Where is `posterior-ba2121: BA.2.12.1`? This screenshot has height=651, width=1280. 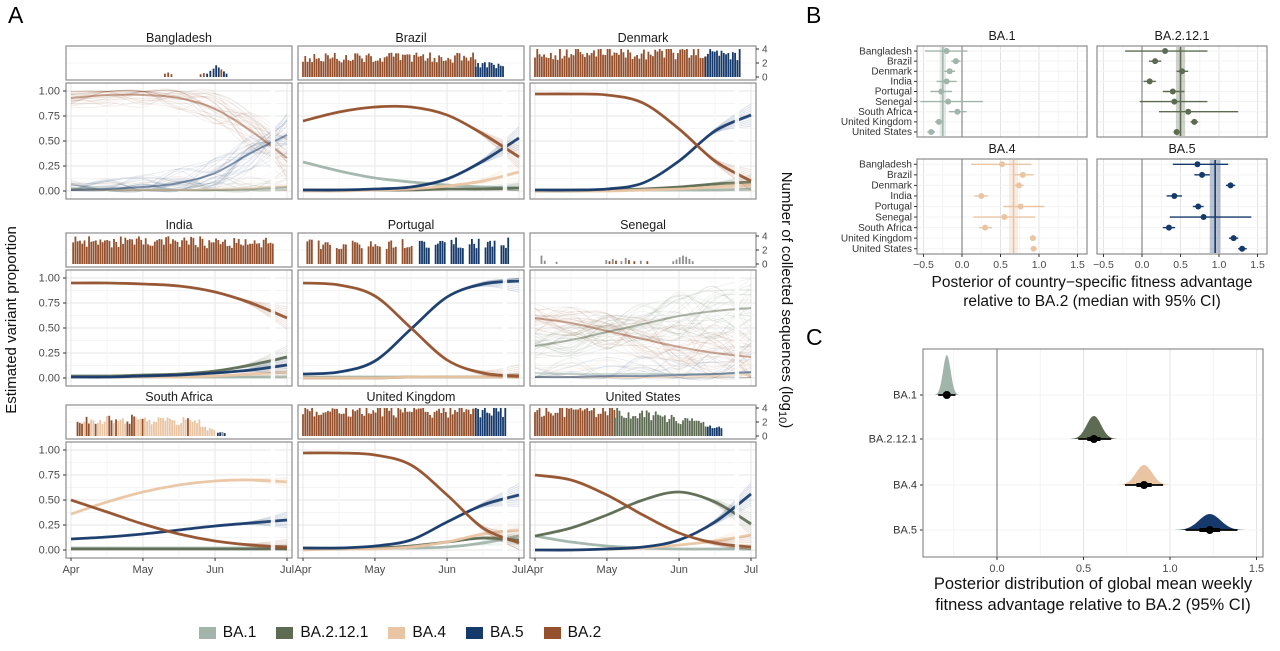 posterior-ba2121: BA.2.12.1 is located at coordinates (993, 431).